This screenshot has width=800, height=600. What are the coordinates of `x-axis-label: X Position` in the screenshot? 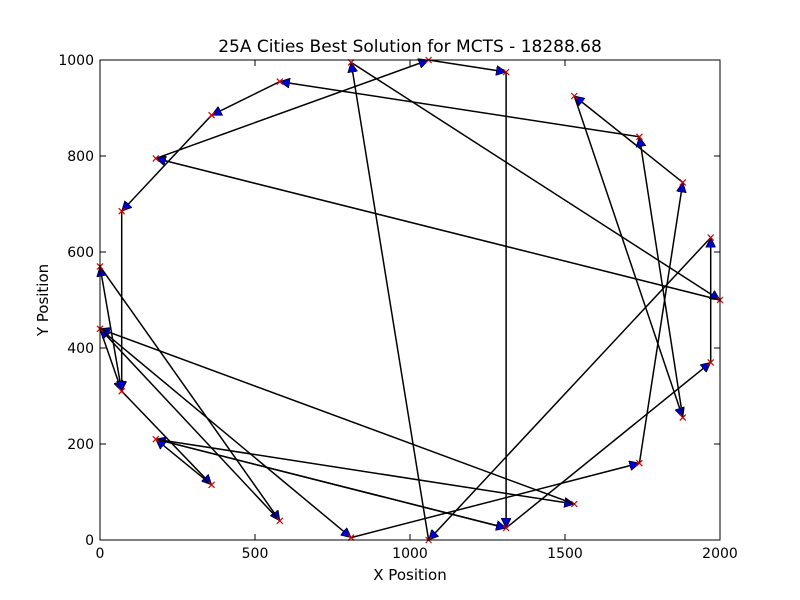 It's located at (409, 575).